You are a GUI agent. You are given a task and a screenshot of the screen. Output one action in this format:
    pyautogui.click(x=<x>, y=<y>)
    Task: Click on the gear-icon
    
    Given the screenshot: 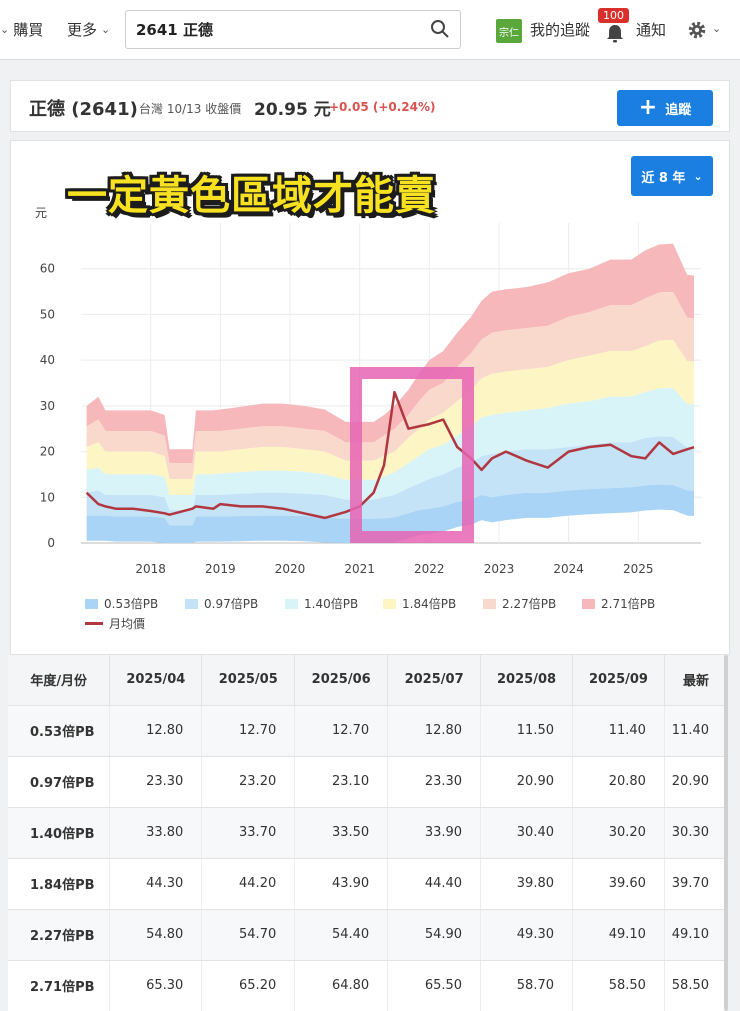 What is the action you would take?
    pyautogui.click(x=697, y=30)
    